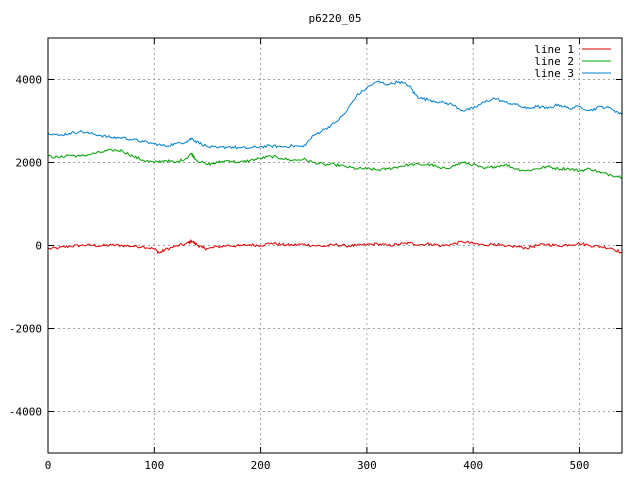 This screenshot has width=640, height=480. What do you see at coordinates (38, 246) in the screenshot?
I see `y-tick-label: 0` at bounding box center [38, 246].